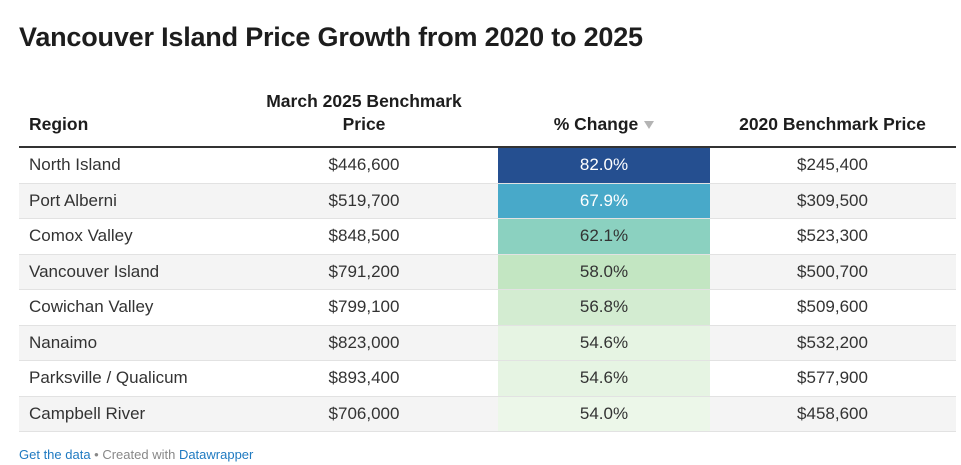 The image size is (961, 465). What do you see at coordinates (364, 271) in the screenshot?
I see `cell-march-2025-price: $791,200` at bounding box center [364, 271].